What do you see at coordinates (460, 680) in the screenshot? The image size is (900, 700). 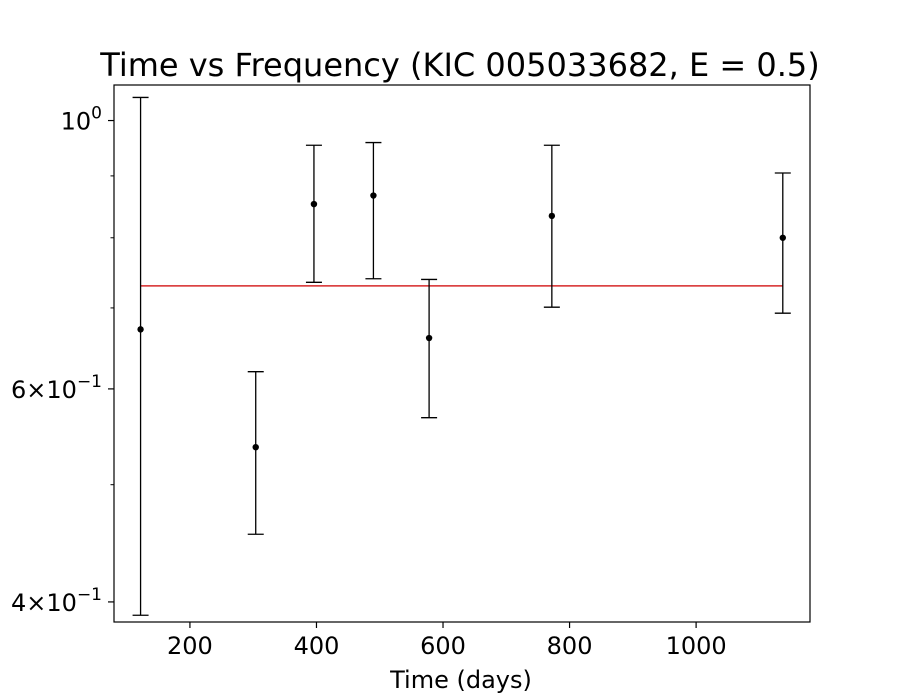 I see `x-axis-label: Time (days)` at bounding box center [460, 680].